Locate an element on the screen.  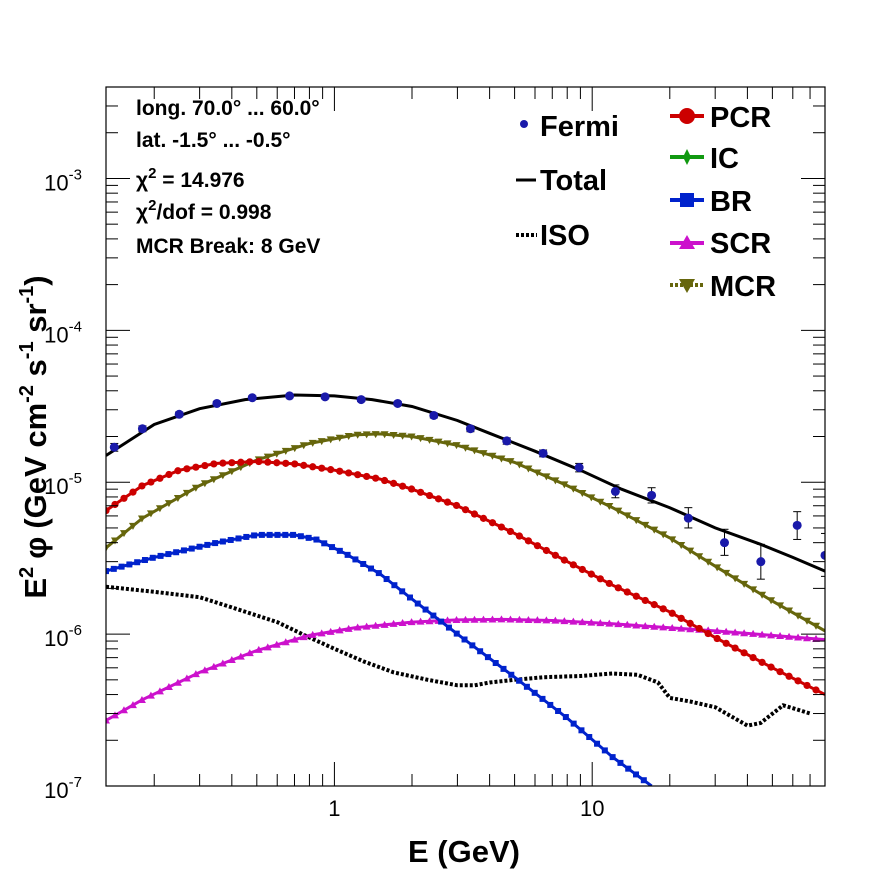
y-title-open: (GeV cm is located at coordinates (35, 466).